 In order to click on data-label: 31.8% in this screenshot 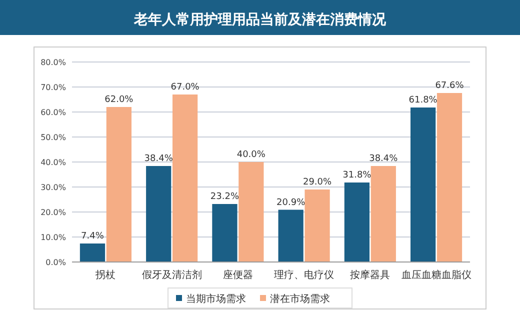, I will do `click(357, 175)`.